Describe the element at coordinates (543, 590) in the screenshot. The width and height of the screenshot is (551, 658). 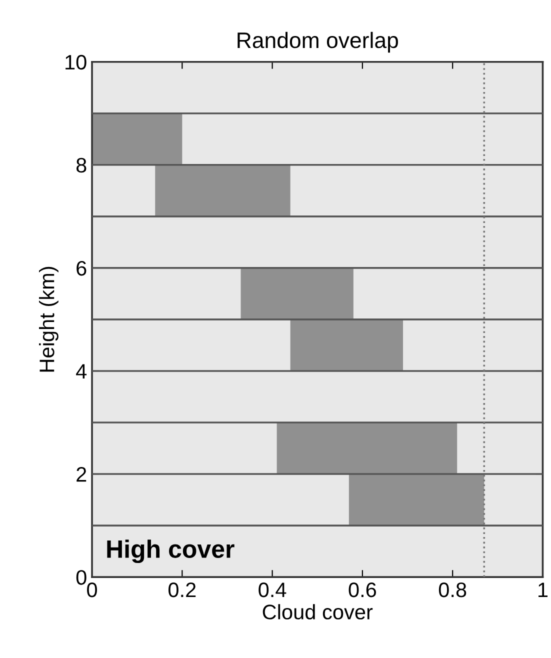
I see `x-tick-label: 1` at that location.